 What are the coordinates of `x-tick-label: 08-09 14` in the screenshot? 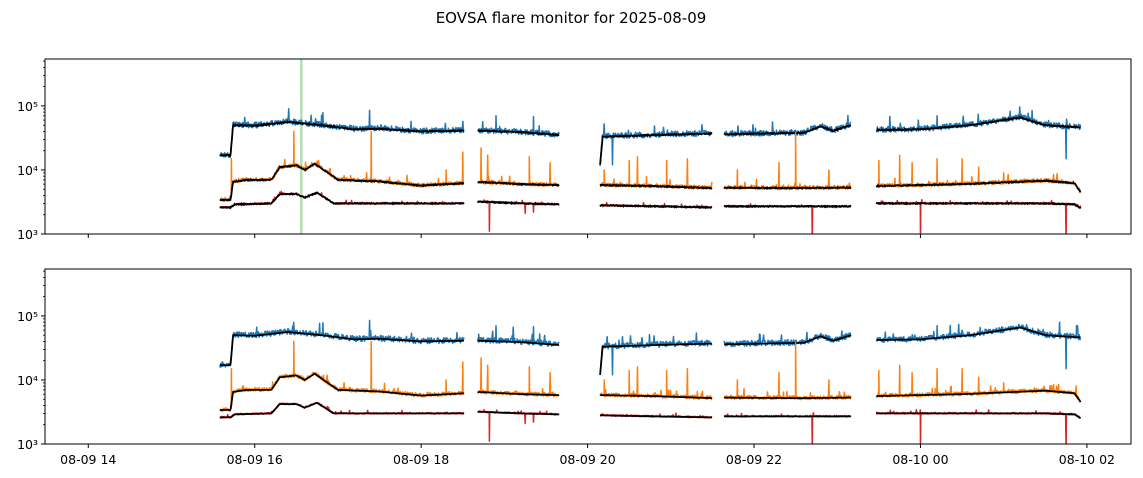 It's located at (88, 459).